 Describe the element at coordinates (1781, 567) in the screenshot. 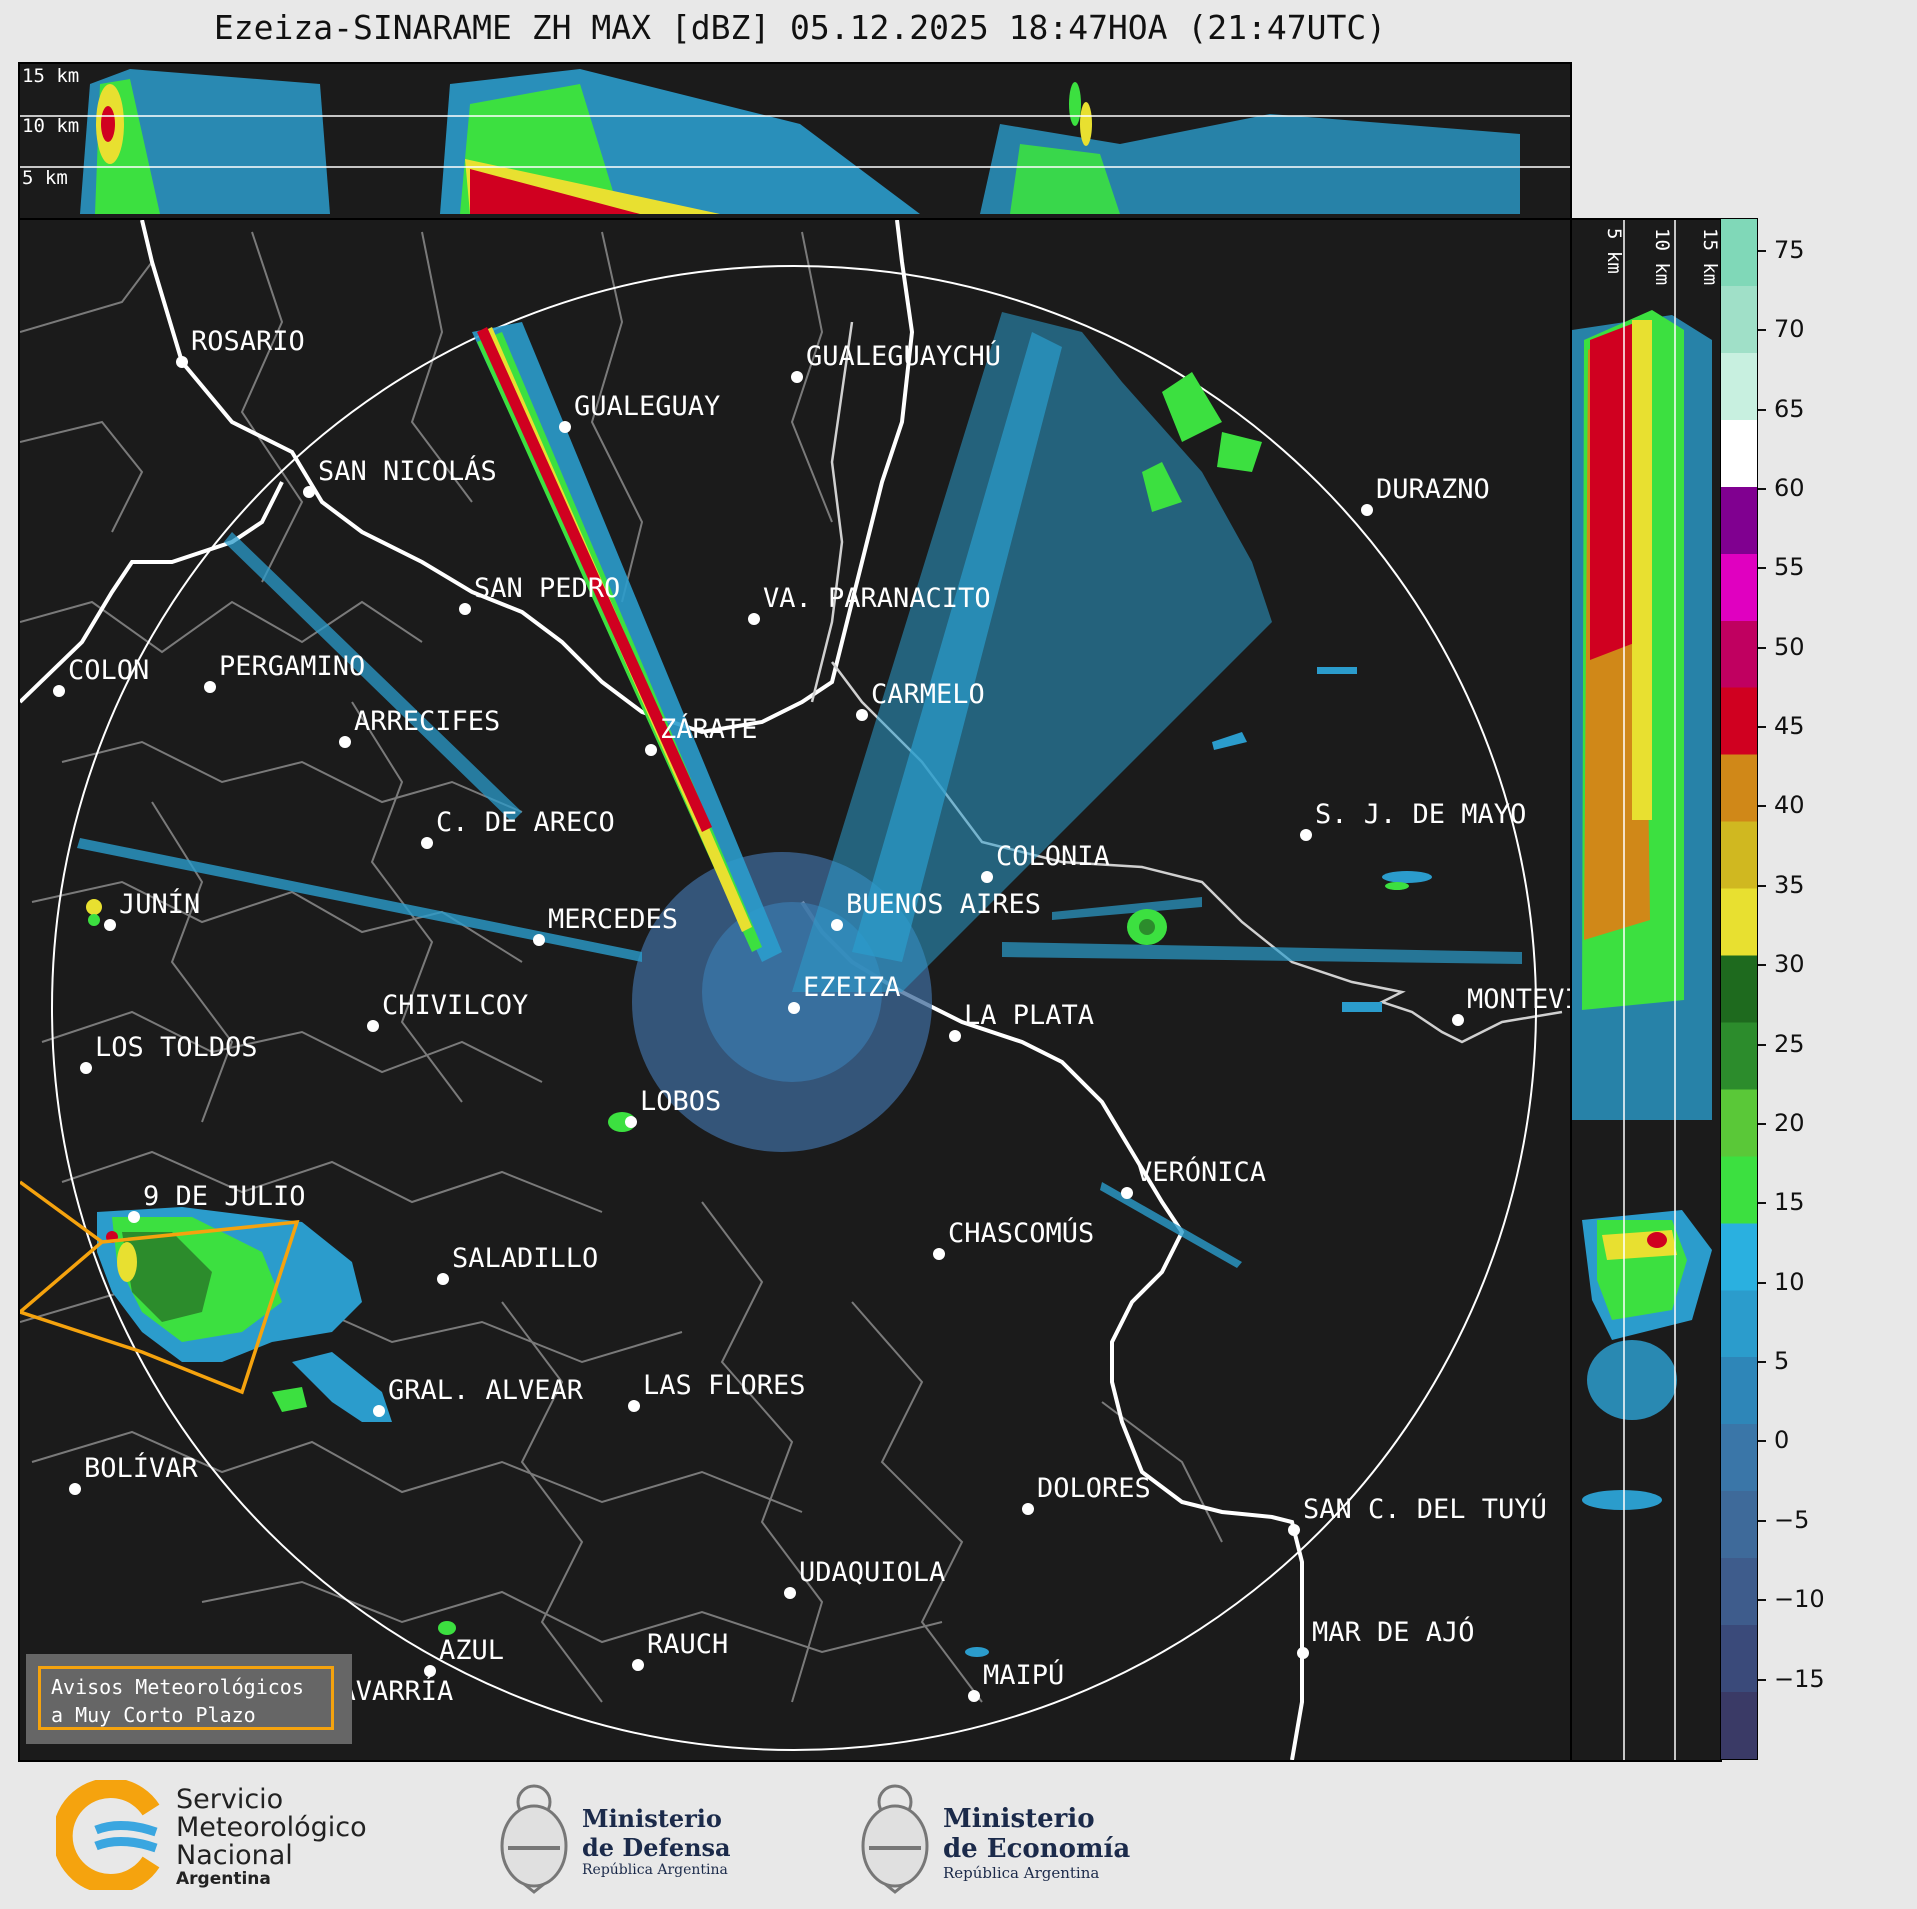

I see `colorbar-tick-label: 55` at that location.